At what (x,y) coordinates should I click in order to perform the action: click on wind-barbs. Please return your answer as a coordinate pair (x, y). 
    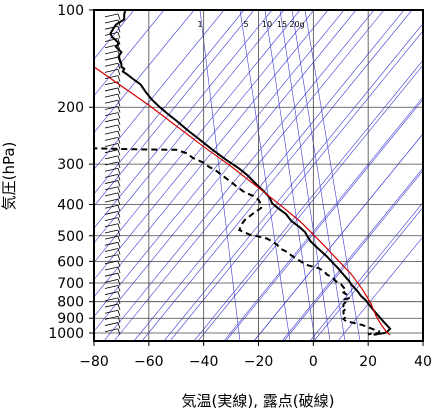
    Looking at the image, I should click on (112, 174).